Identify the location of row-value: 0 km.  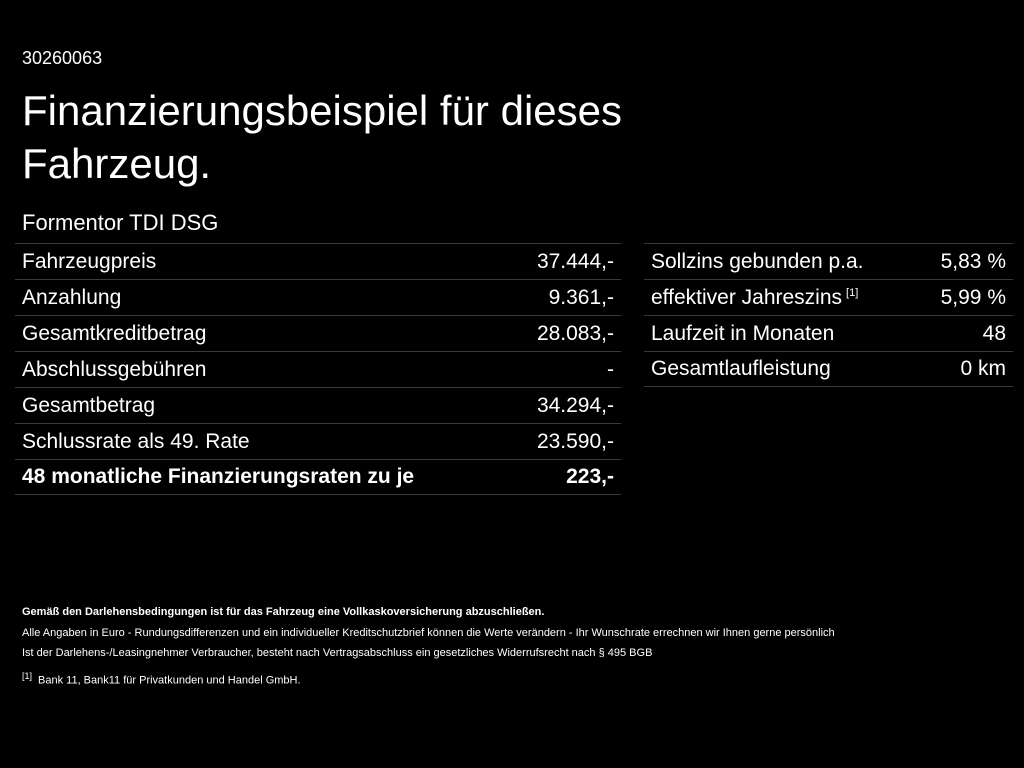
(983, 368).